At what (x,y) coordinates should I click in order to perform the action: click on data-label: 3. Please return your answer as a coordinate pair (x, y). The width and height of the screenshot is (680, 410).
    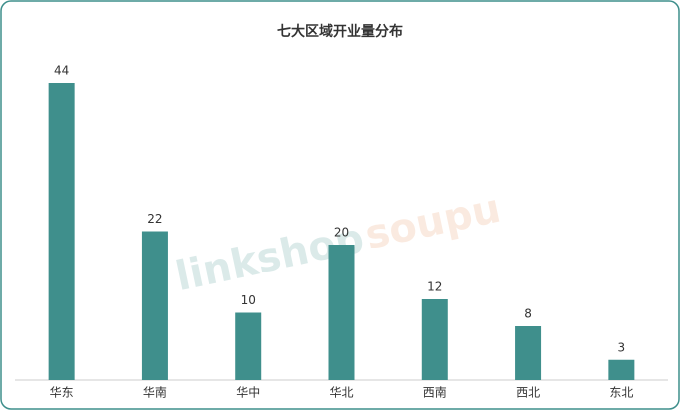
    Looking at the image, I should click on (622, 347).